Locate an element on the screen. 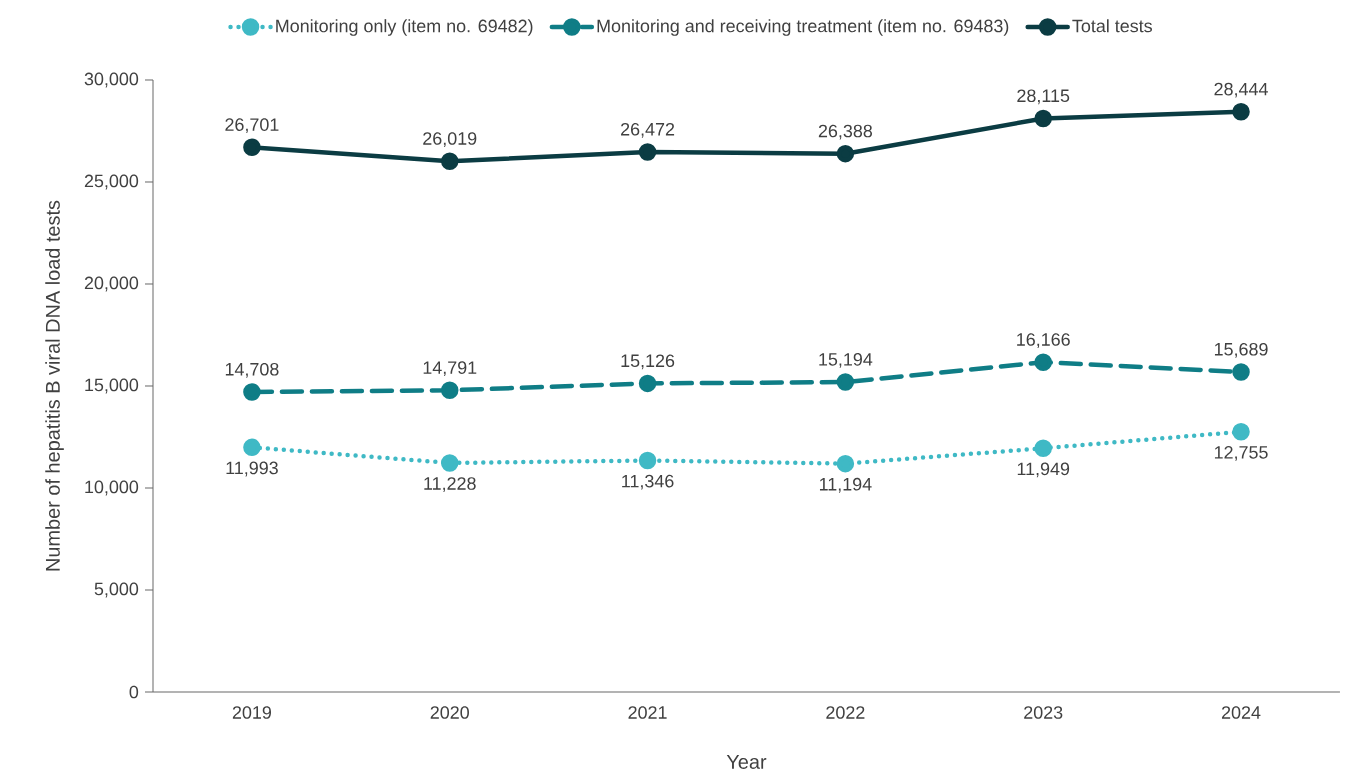 The height and width of the screenshot is (775, 1351). data-label: 14,791 is located at coordinates (450, 369).